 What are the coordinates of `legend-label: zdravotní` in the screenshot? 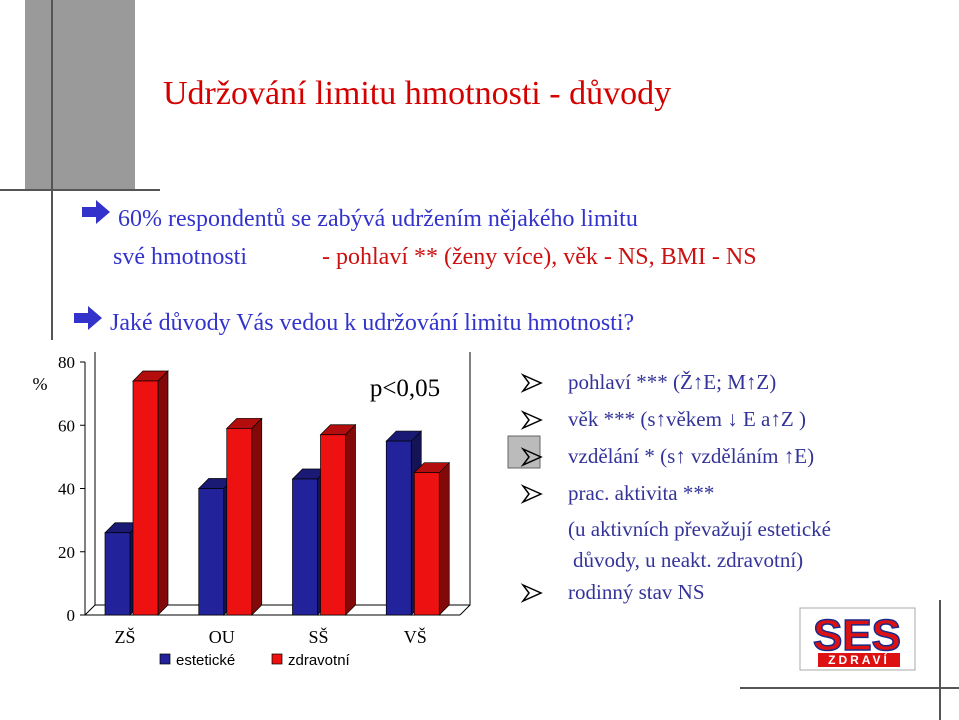 It's located at (319, 660).